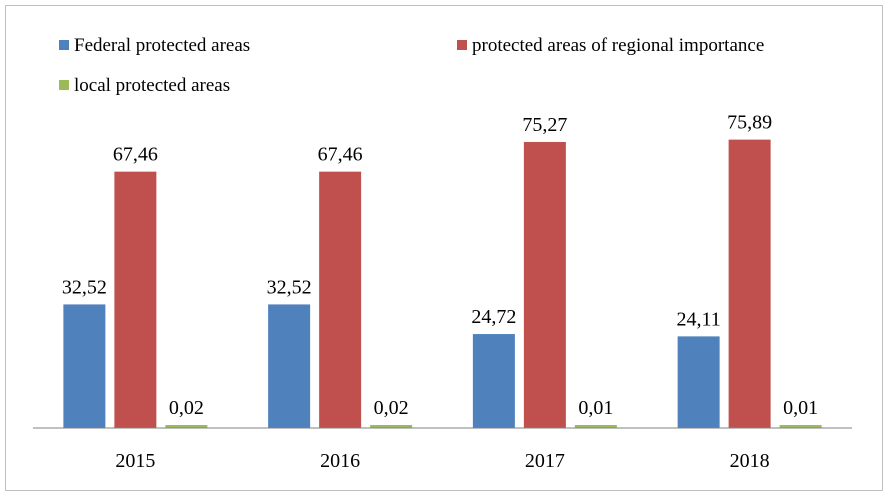  Describe the element at coordinates (462, 45) in the screenshot. I see `legend-swatch-regional` at that location.